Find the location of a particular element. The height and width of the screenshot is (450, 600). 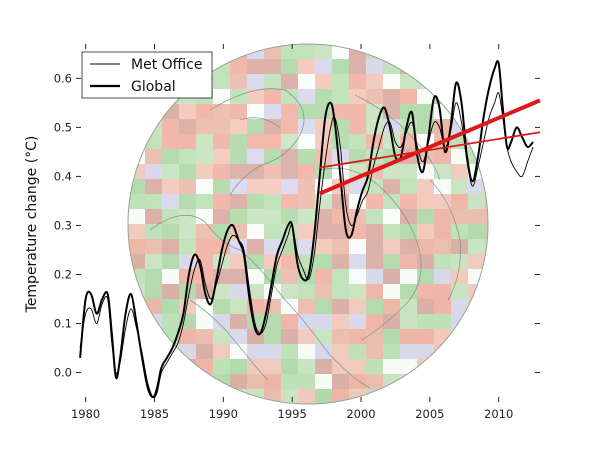

y-tick-label: 0.1 is located at coordinates (63, 324).